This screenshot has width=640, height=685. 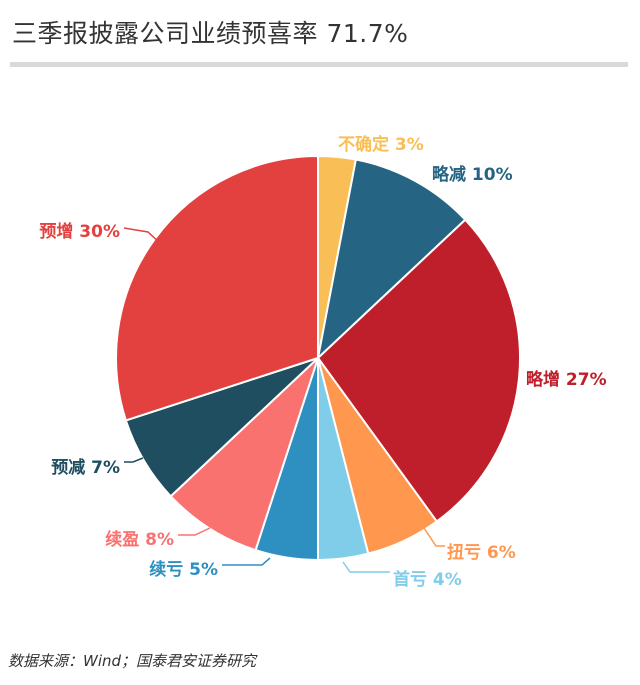 What do you see at coordinates (139, 539) in the screenshot?
I see `slice-label-7: 续盈 8%` at bounding box center [139, 539].